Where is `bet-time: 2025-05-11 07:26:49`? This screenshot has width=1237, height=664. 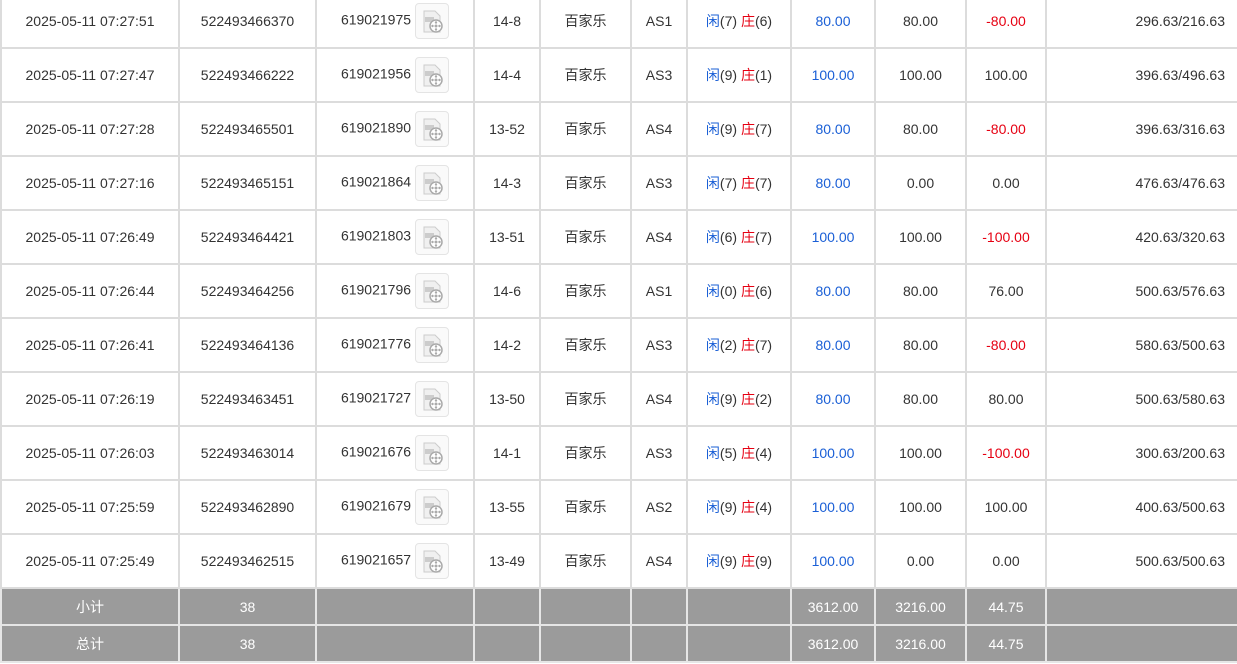 bet-time: 2025-05-11 07:26:49 is located at coordinates (90, 237).